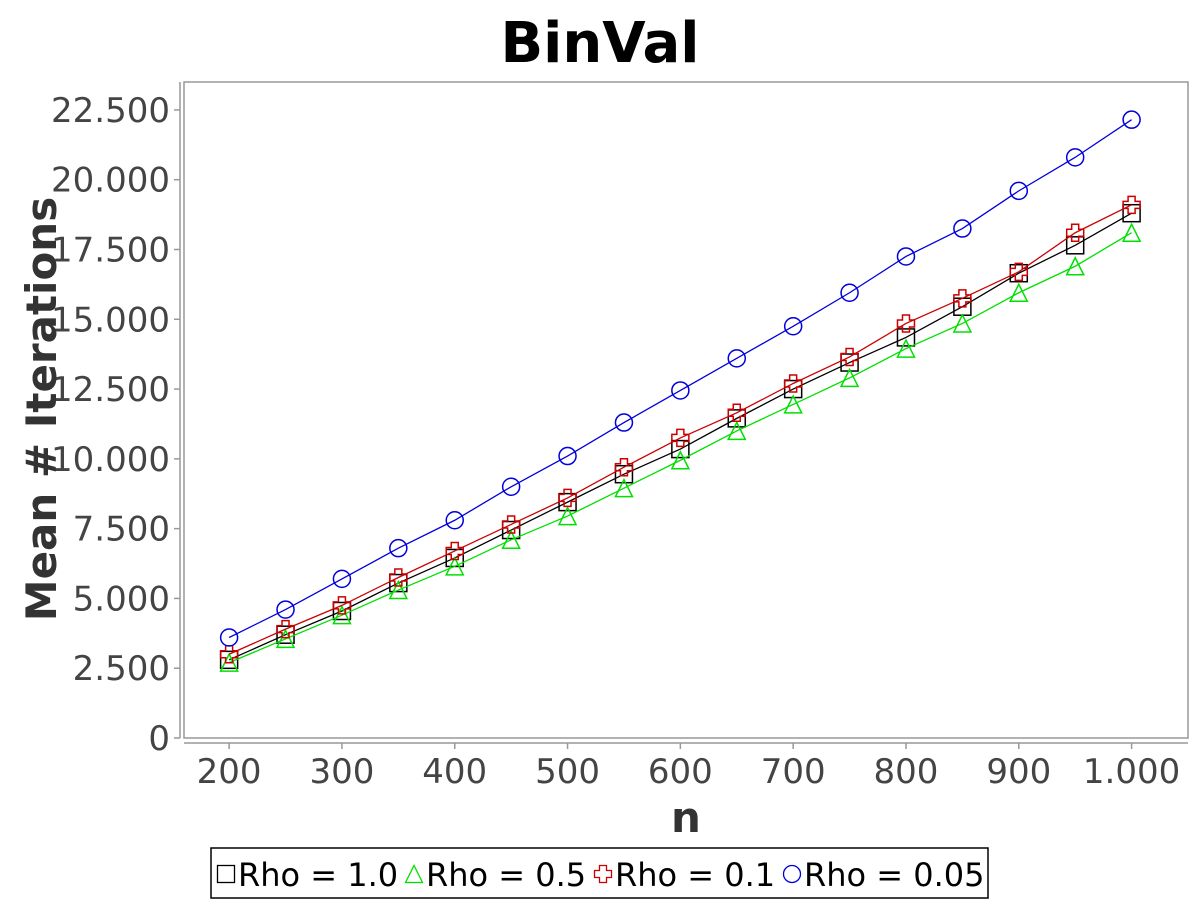 This screenshot has height=900, width=1200. Describe the element at coordinates (110, 390) in the screenshot. I see `y-tick-label: 12.500` at that location.